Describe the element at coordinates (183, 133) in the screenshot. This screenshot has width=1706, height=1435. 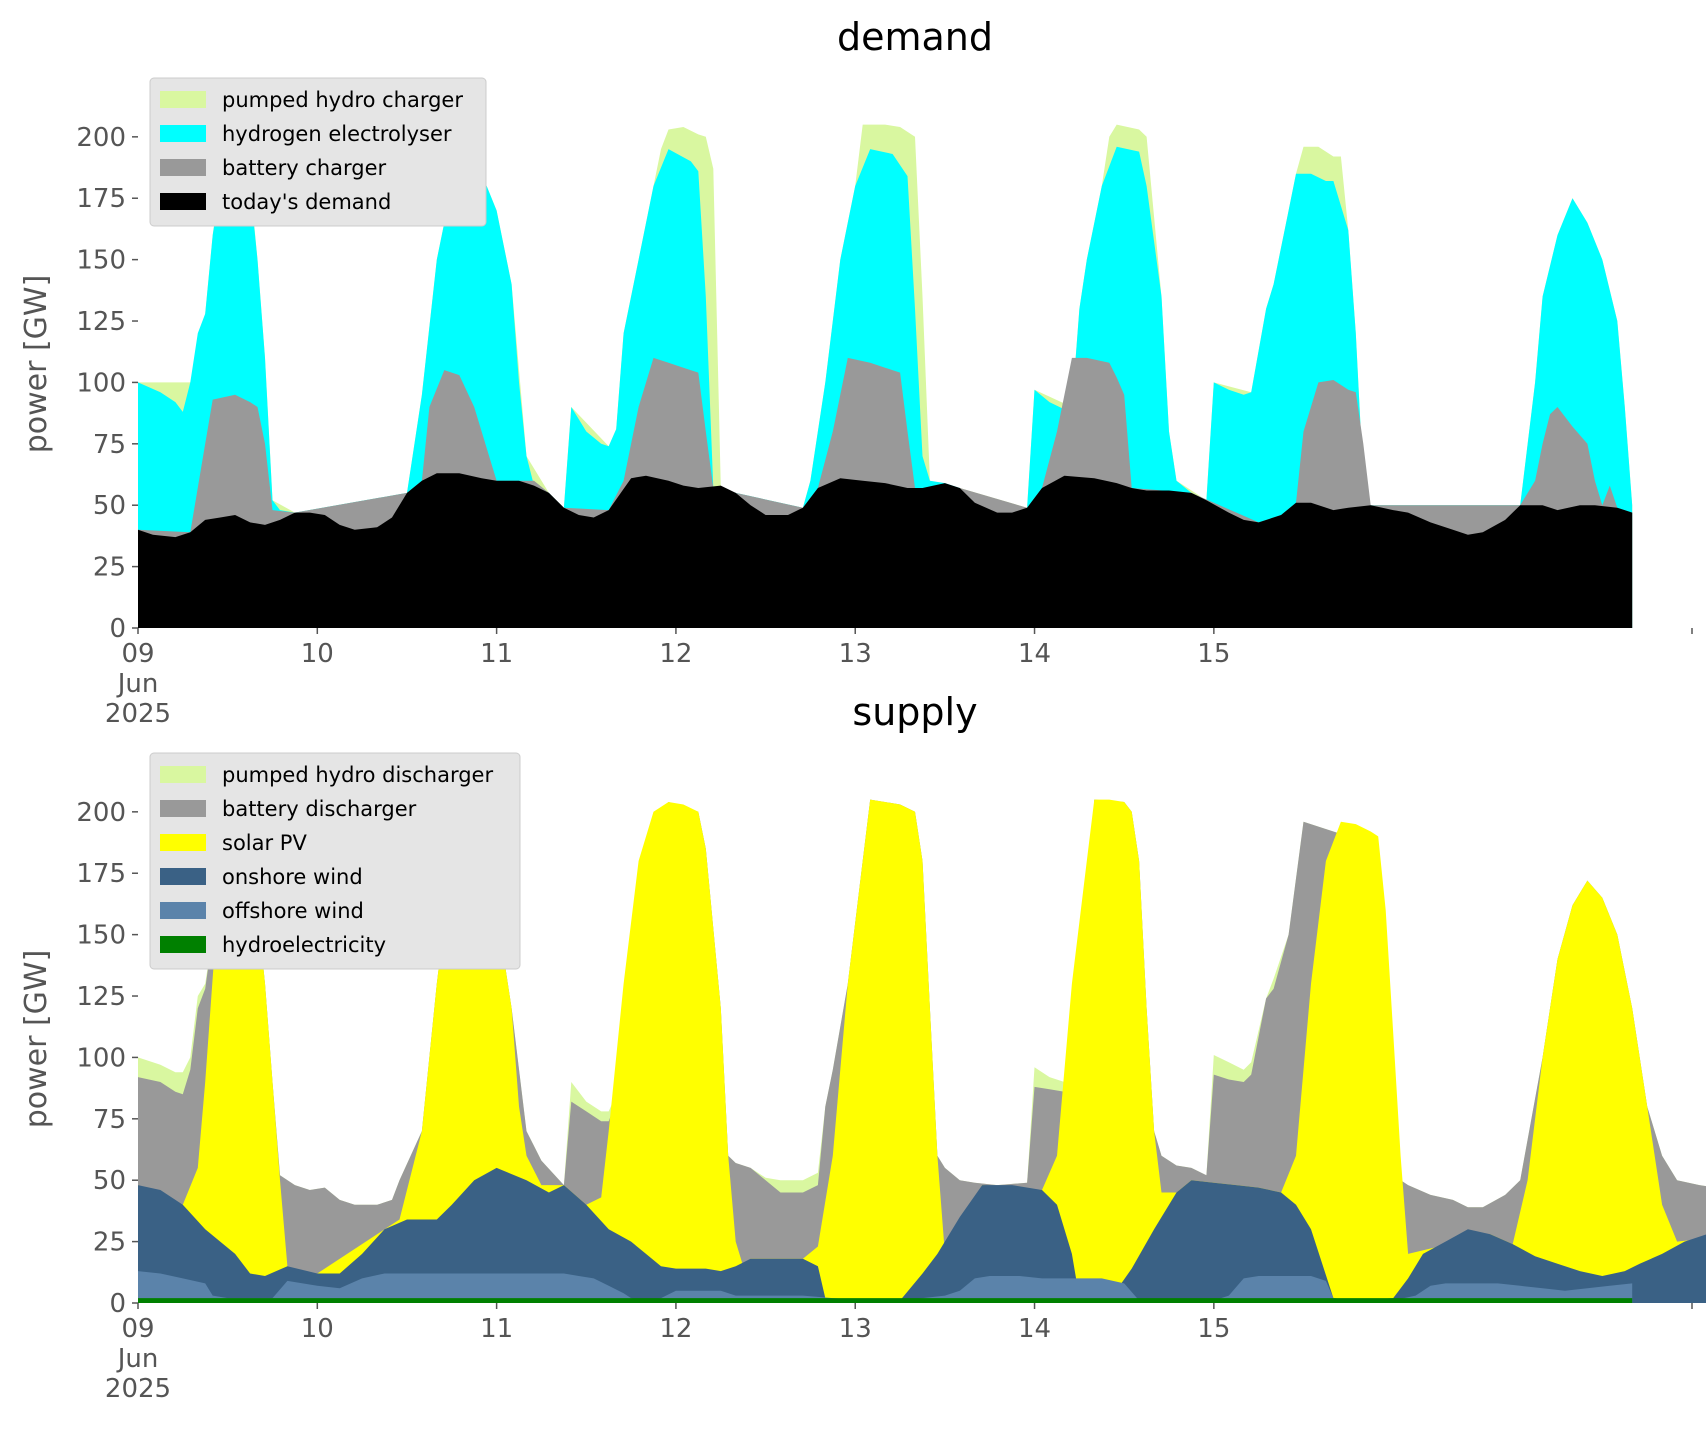
I see `legend-swatch-hydrogen-electrolyser` at that location.